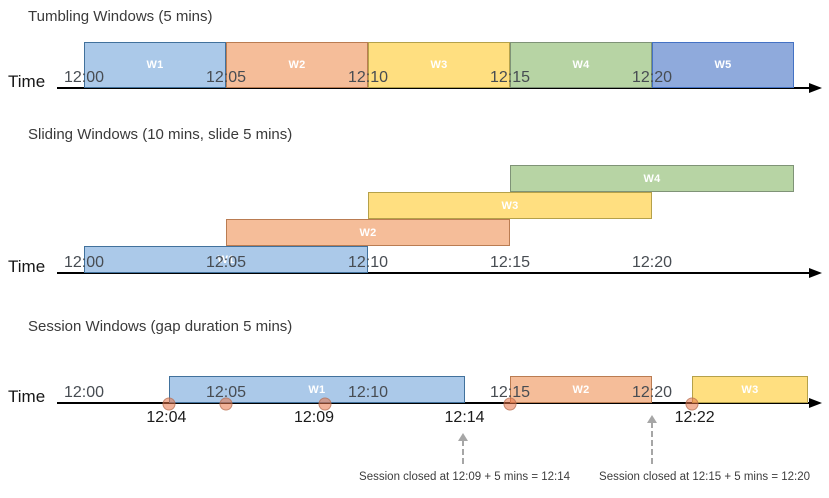 This screenshot has height=498, width=829. What do you see at coordinates (465, 477) in the screenshot?
I see `session-close-annotation: Session closed at 12:09 + 5 mins = 12:14` at bounding box center [465, 477].